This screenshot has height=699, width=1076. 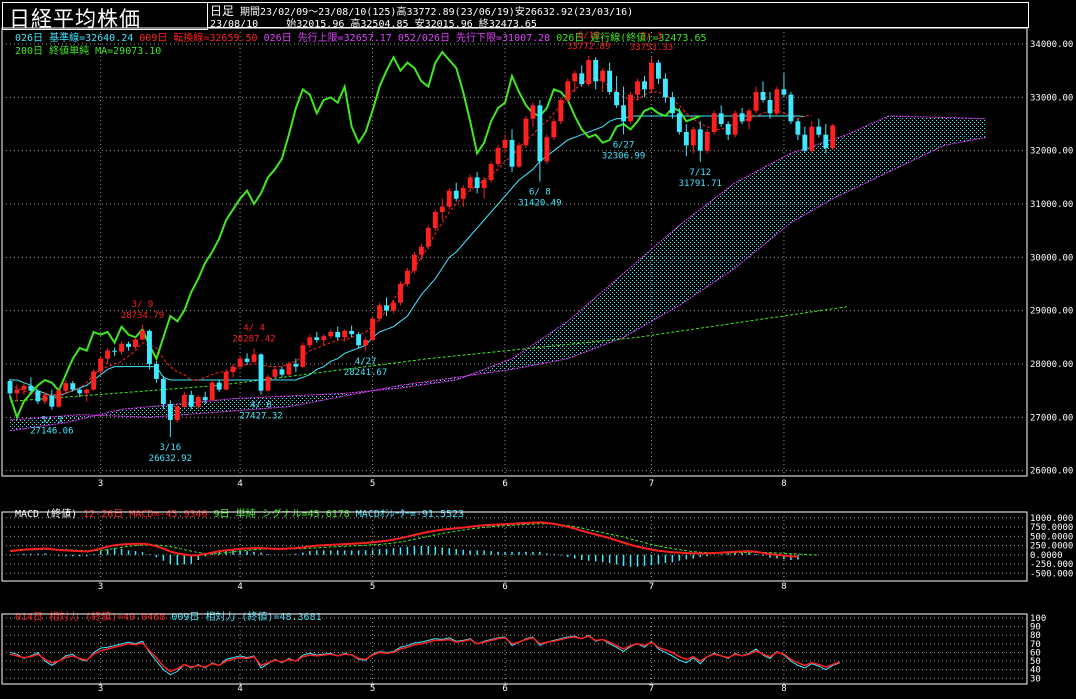 What do you see at coordinates (652, 37) in the screenshot?
I see `annotation-date: 7/ 3` at bounding box center [652, 37].